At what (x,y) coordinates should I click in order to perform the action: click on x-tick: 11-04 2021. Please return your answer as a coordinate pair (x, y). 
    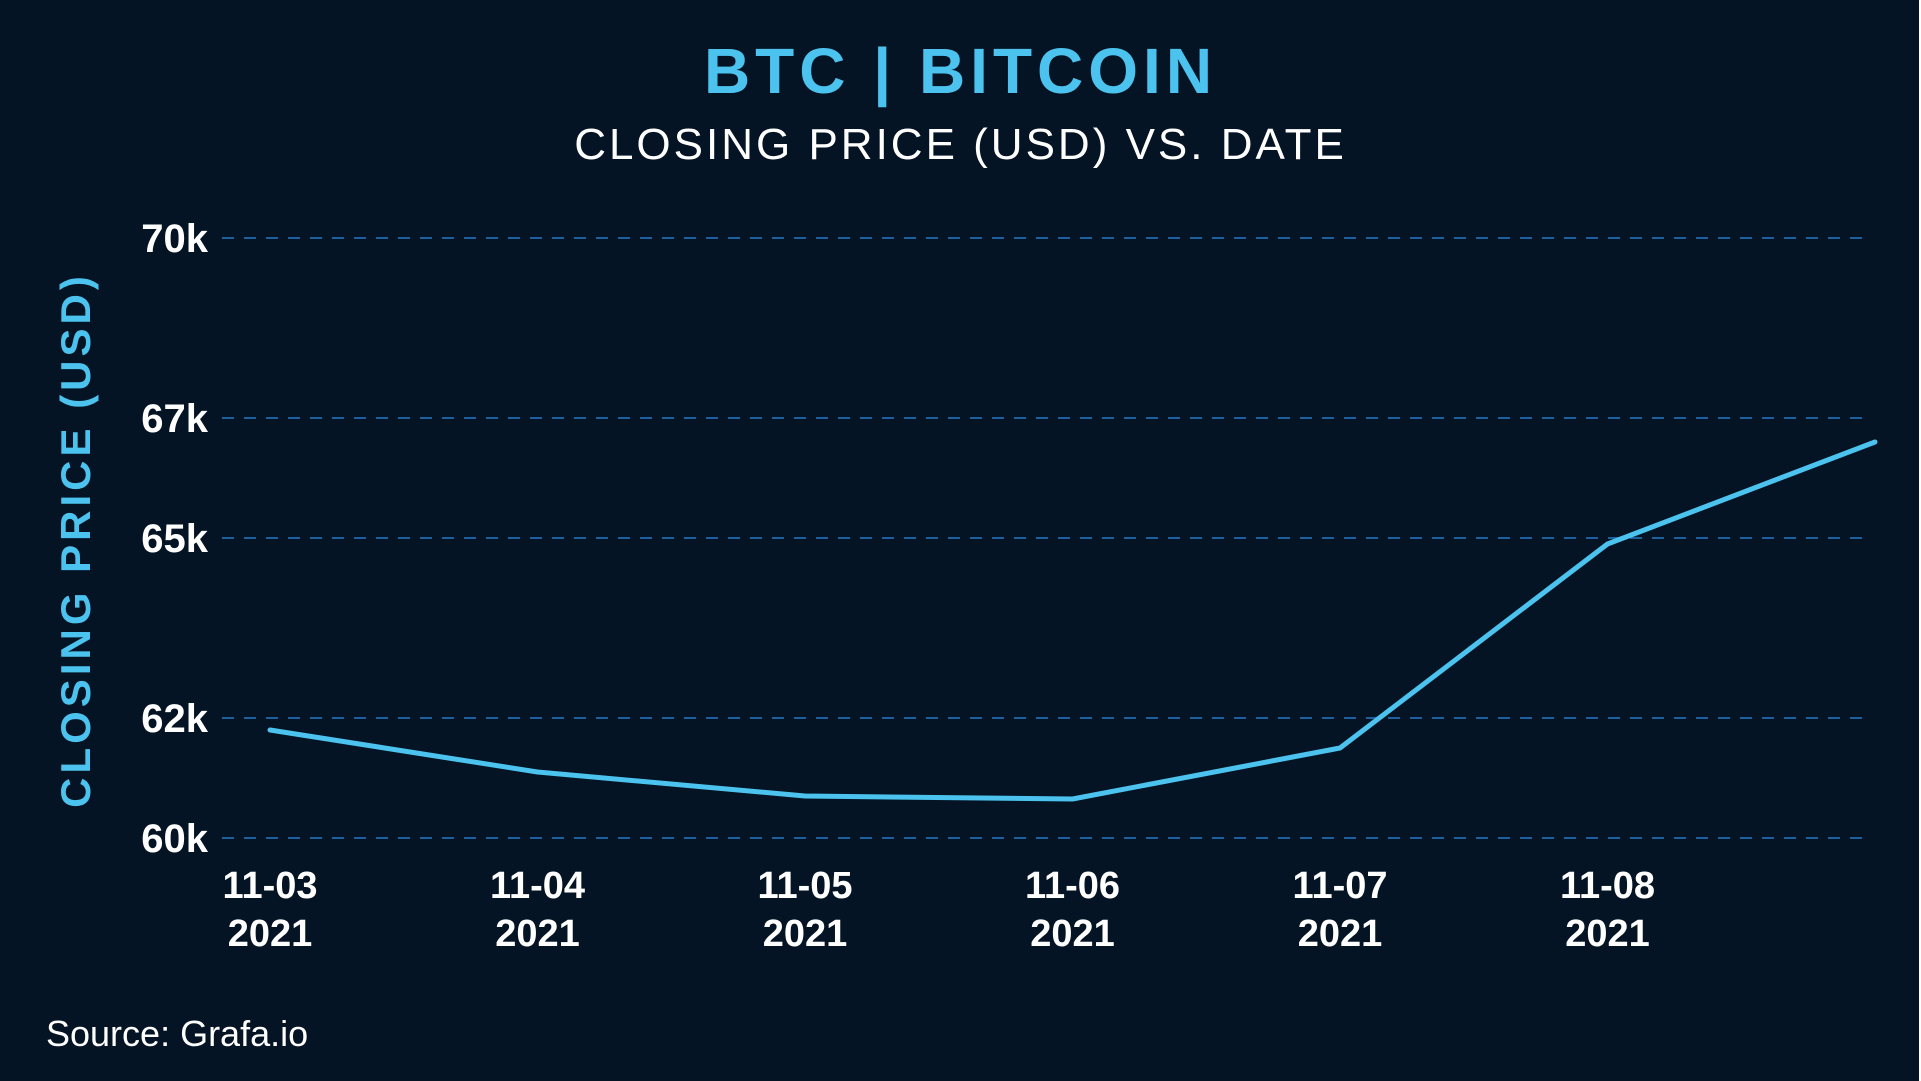
    Looking at the image, I should click on (537, 910).